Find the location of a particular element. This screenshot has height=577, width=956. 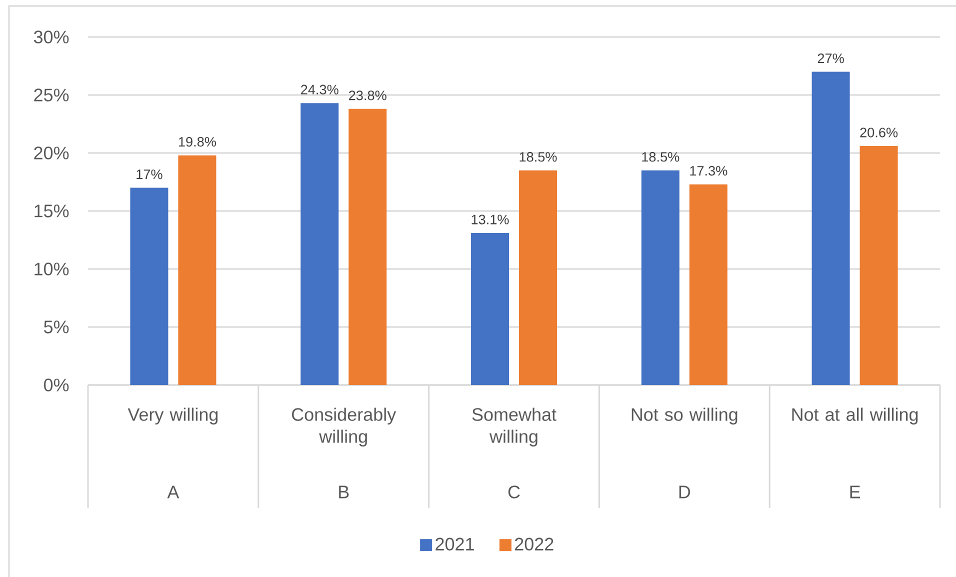

text: D is located at coordinates (684, 492).